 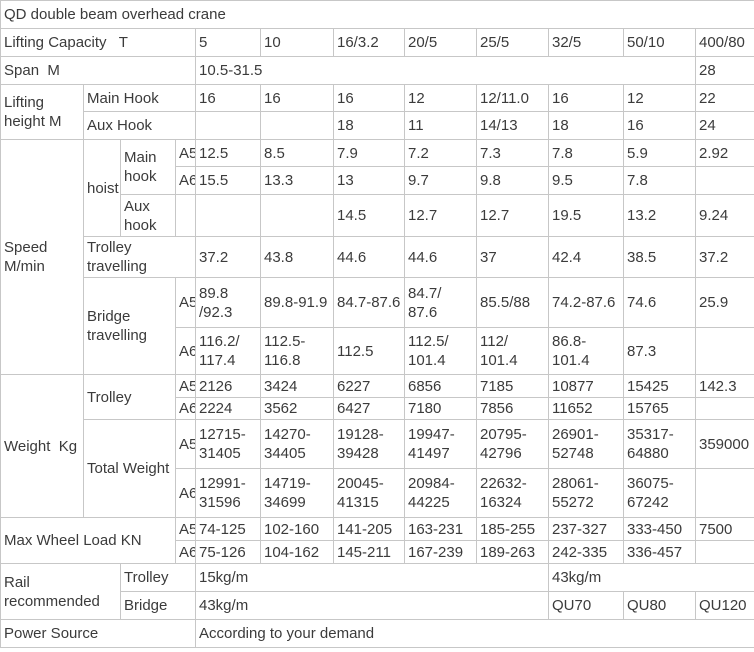 What do you see at coordinates (369, 444) in the screenshot?
I see `total-weight-a5-value: 19128- 39428` at bounding box center [369, 444].